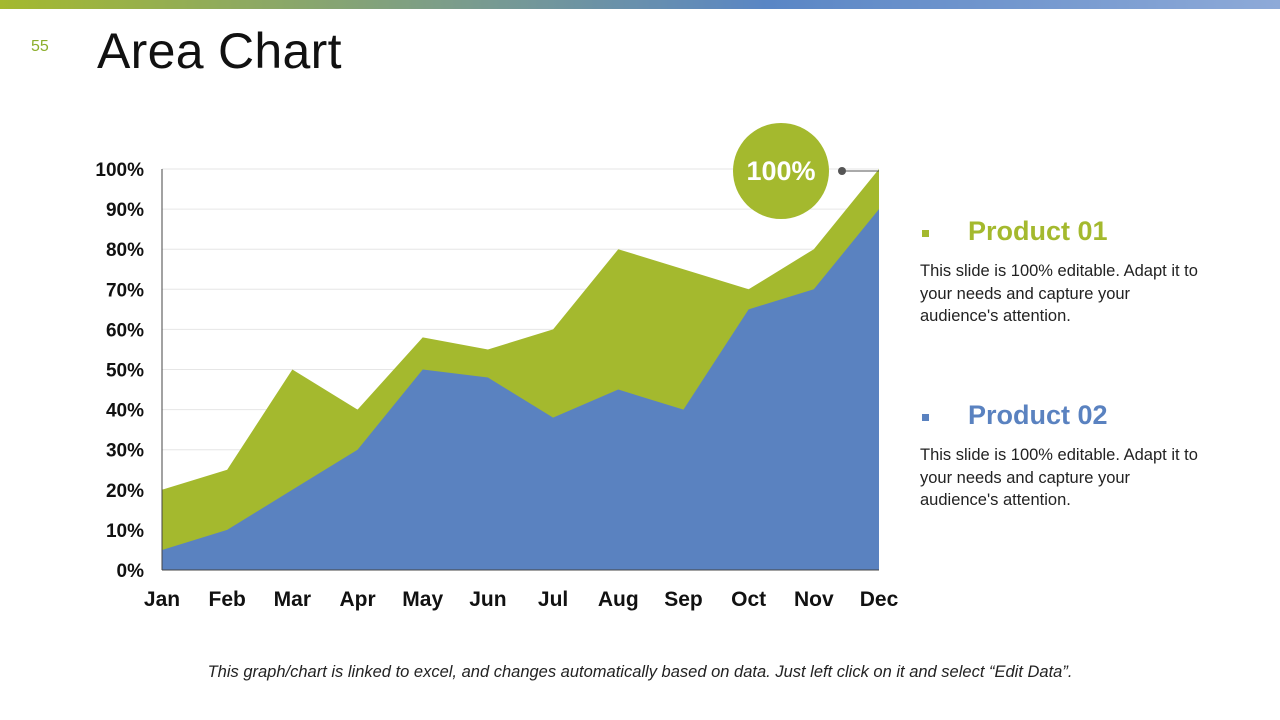 The height and width of the screenshot is (720, 1280). Describe the element at coordinates (125, 250) in the screenshot. I see `y-tick-label: 80%` at that location.